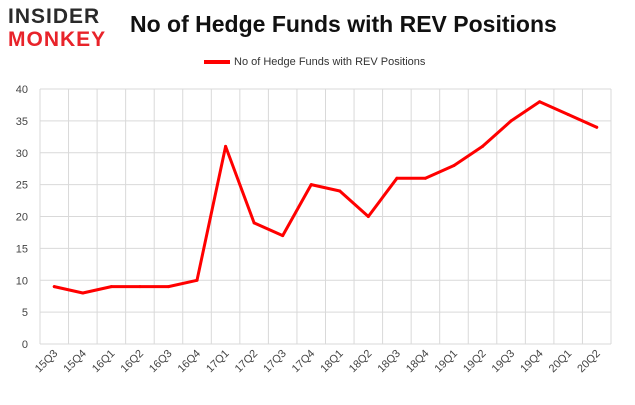 Image resolution: width=635 pixels, height=405 pixels. What do you see at coordinates (475, 362) in the screenshot?
I see `x-tick-label: 19Q2` at bounding box center [475, 362].